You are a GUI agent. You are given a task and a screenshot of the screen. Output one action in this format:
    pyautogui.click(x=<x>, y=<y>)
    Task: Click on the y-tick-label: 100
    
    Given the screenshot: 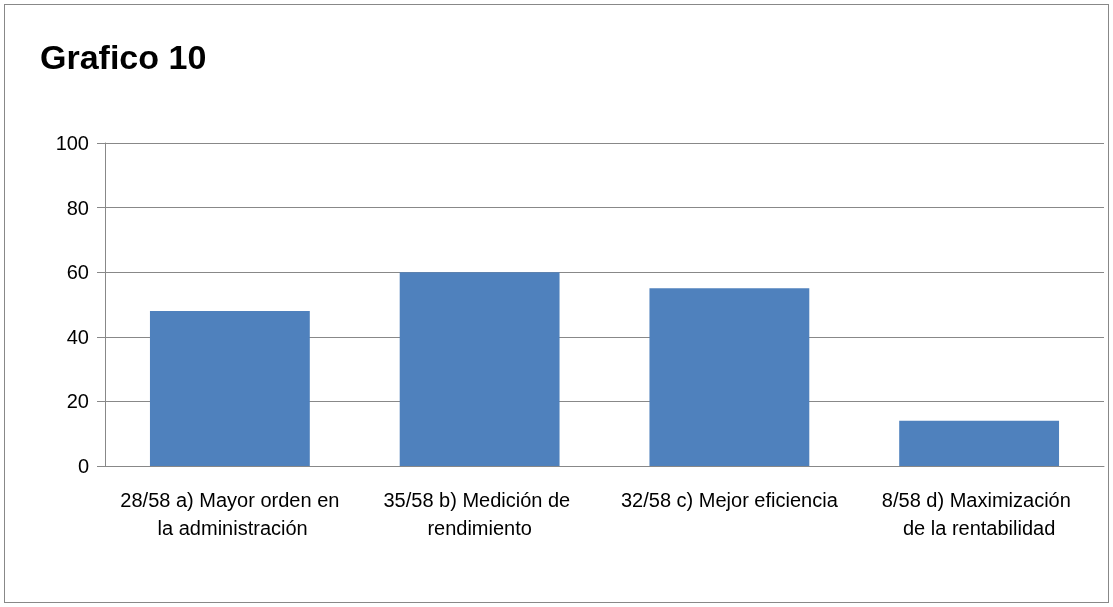 What is the action you would take?
    pyautogui.click(x=72, y=143)
    